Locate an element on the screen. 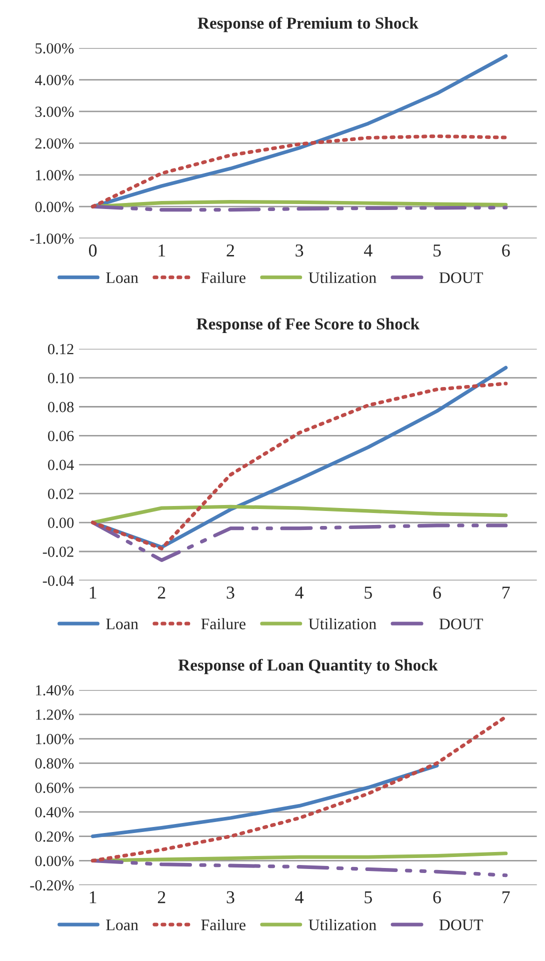  y-tick-label: 0.60% is located at coordinates (54, 788).